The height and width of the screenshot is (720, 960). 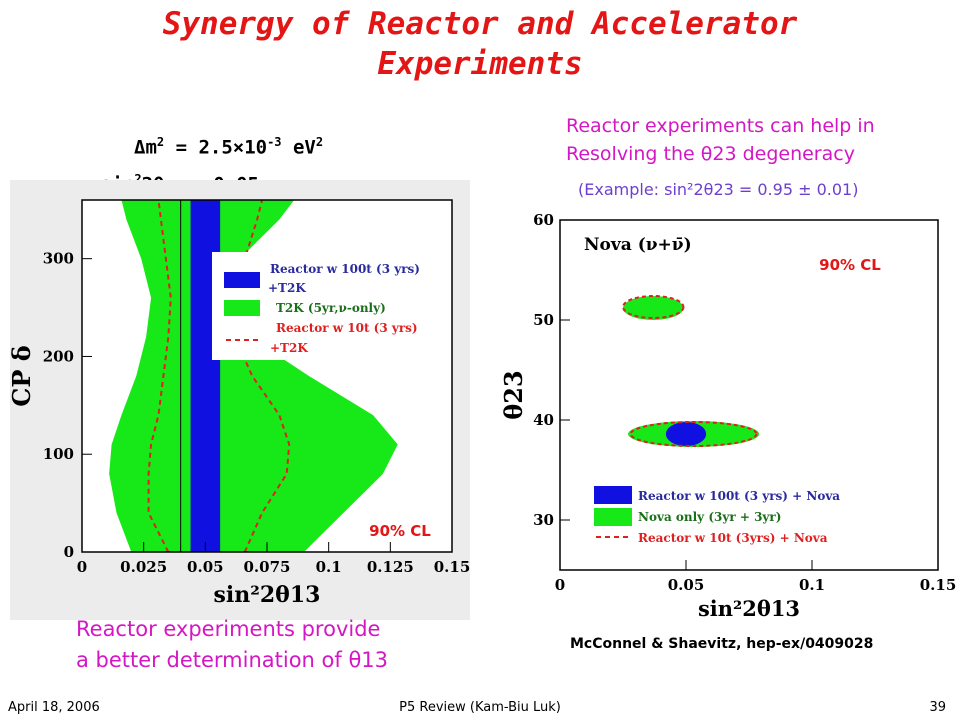 I want to click on left-cl-label: 90% CL, so click(x=400, y=531).